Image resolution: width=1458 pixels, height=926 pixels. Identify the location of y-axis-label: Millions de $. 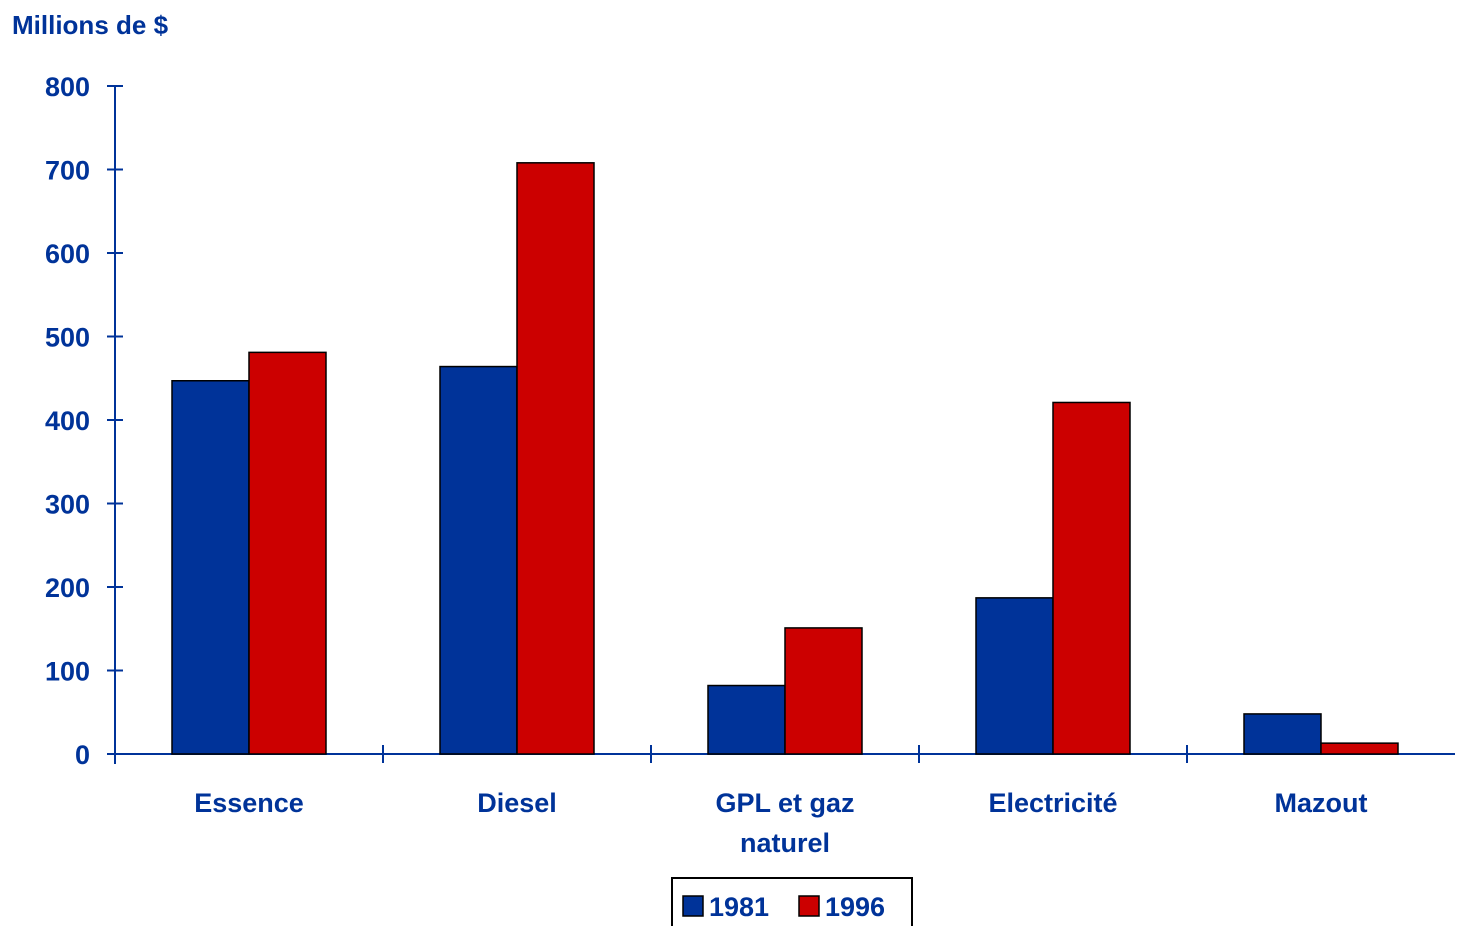
(90, 25).